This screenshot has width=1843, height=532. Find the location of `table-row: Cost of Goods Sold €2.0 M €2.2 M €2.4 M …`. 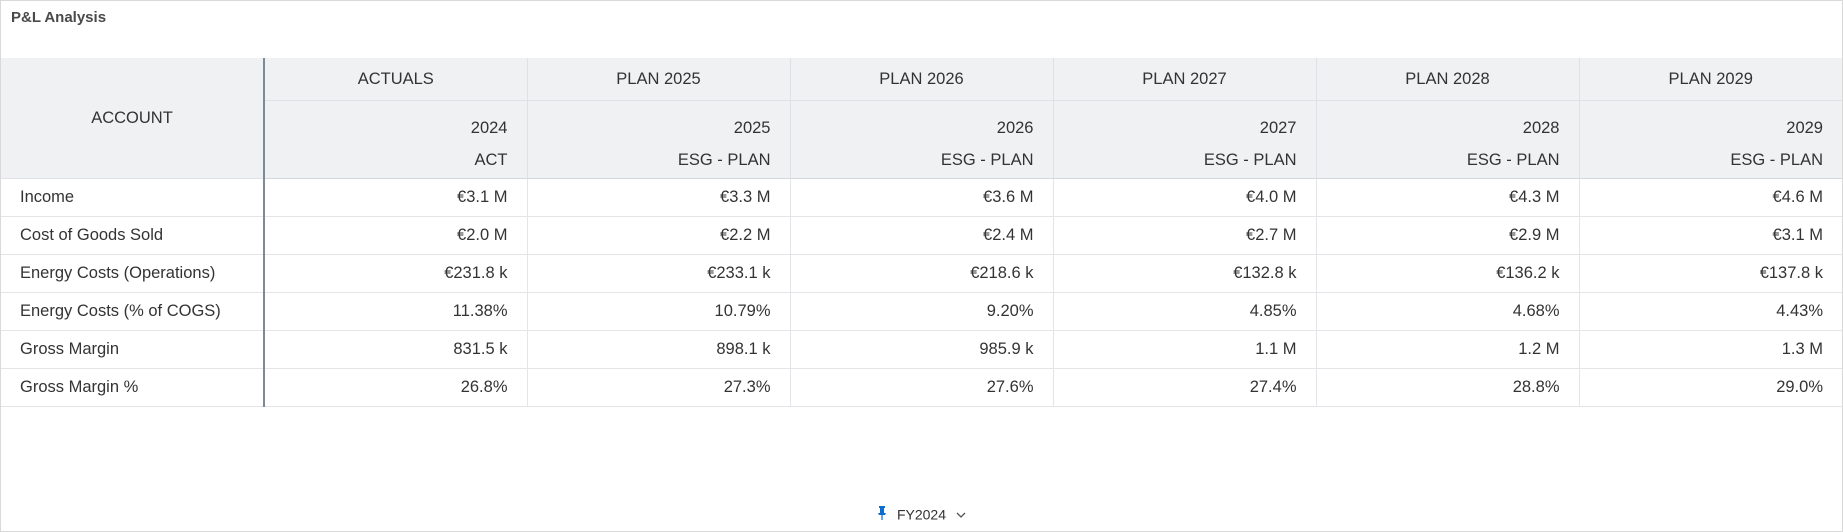

table-row: Cost of Goods Sold €2.0 M €2.2 M €2.4 M … is located at coordinates (921, 235).